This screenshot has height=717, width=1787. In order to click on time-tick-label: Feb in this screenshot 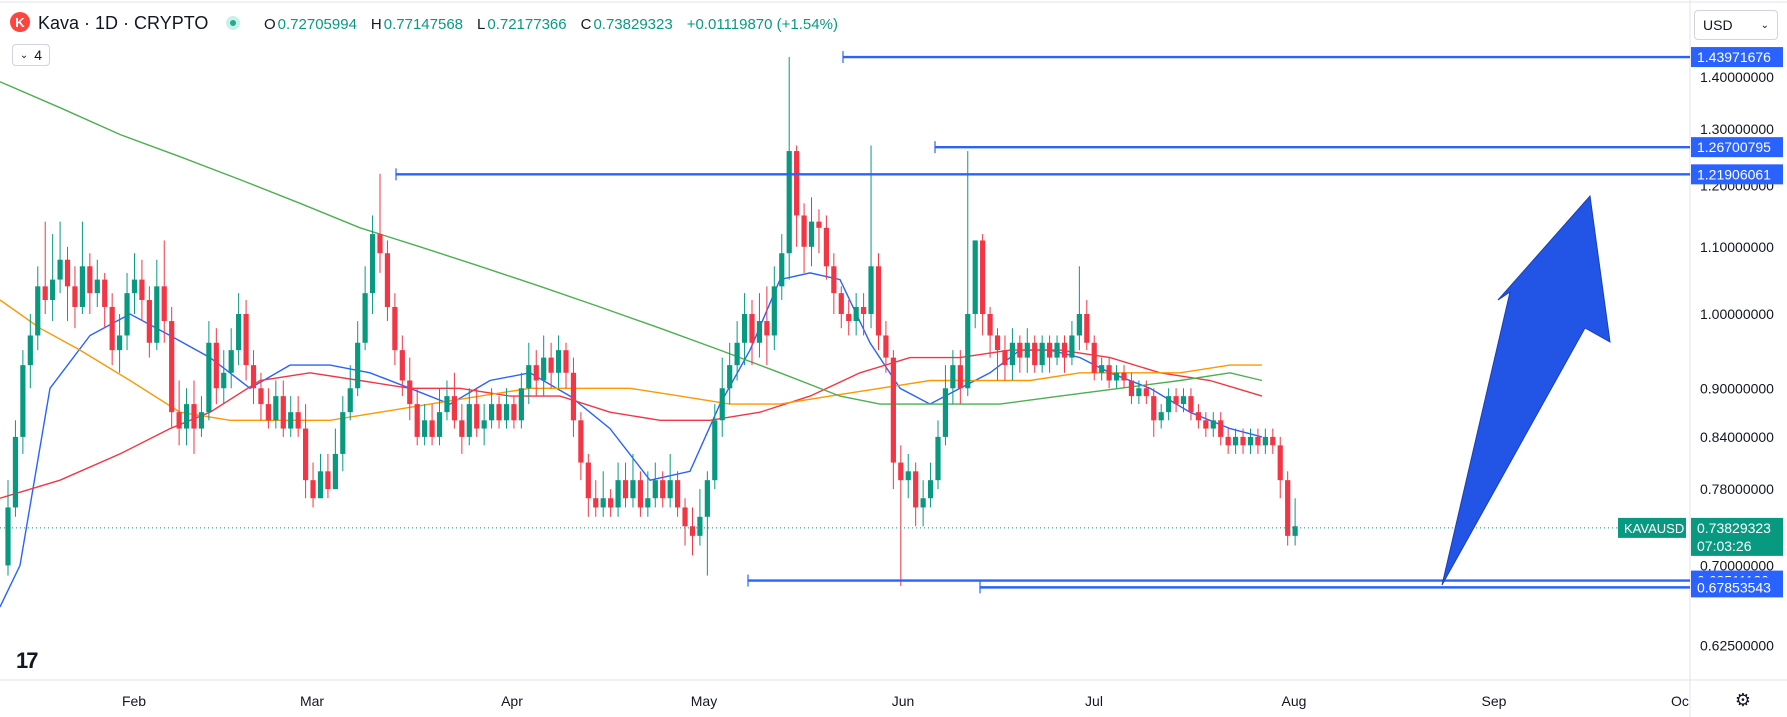, I will do `click(134, 701)`.